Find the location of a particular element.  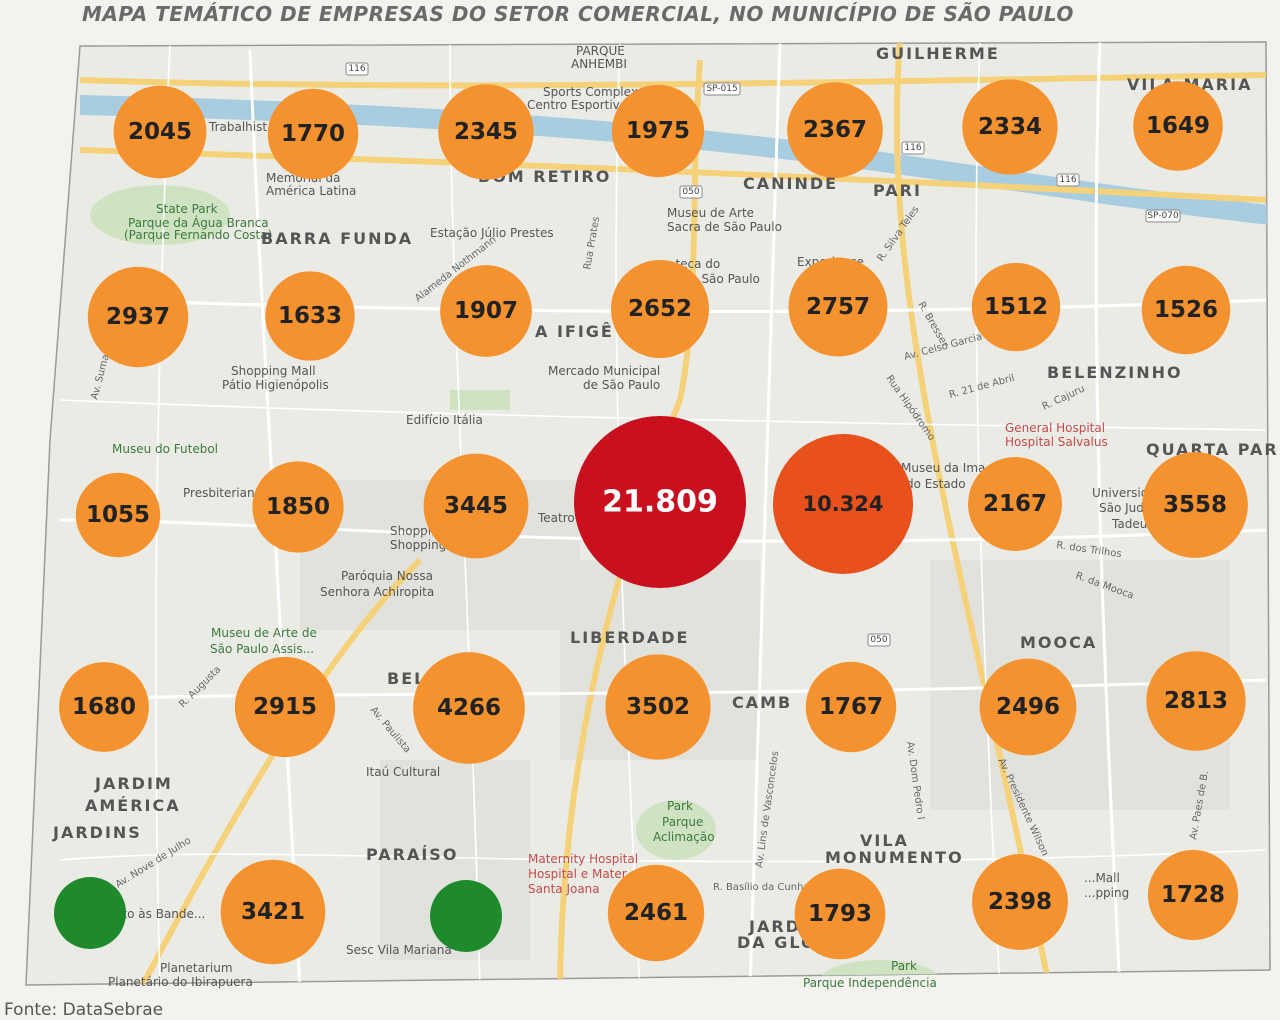

poi-label: General Hospital is located at coordinates (1055, 428).